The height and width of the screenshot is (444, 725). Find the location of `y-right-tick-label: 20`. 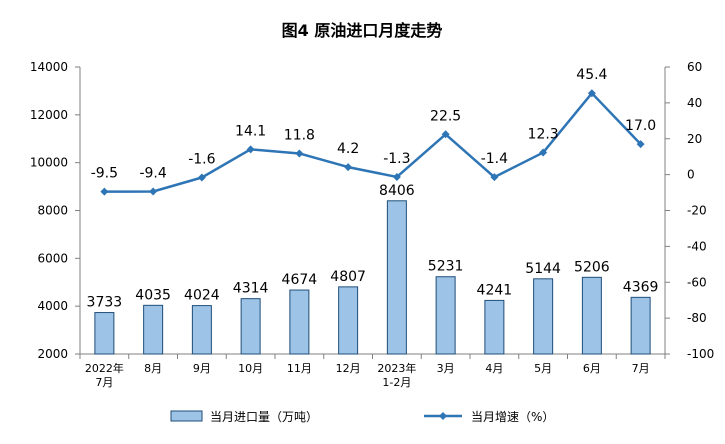

y-right-tick-label: 20 is located at coordinates (694, 139).